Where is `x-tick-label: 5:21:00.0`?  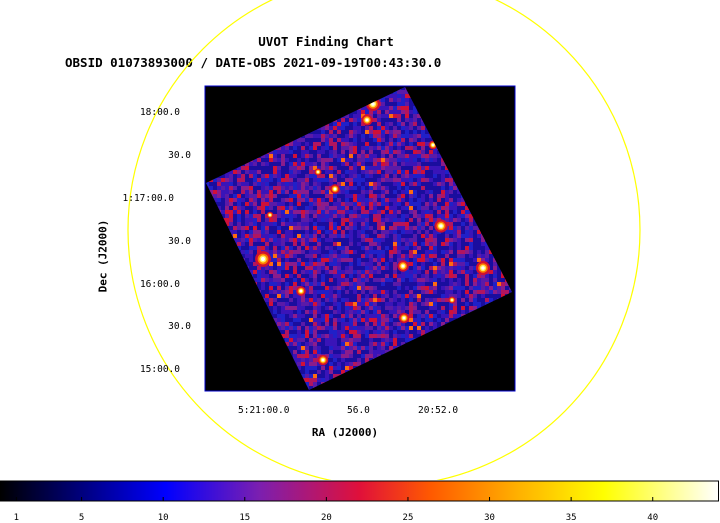 x-tick-label: 5:21:00.0 is located at coordinates (263, 410).